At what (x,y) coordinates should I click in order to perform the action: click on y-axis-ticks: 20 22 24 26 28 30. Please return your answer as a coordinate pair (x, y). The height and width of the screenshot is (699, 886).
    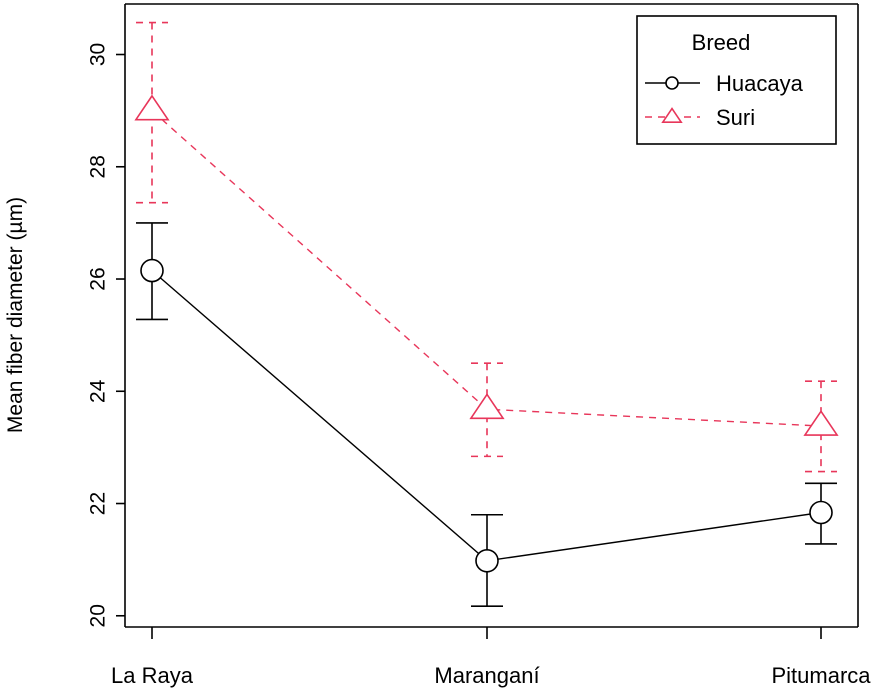
    Looking at the image, I should click on (106, 335).